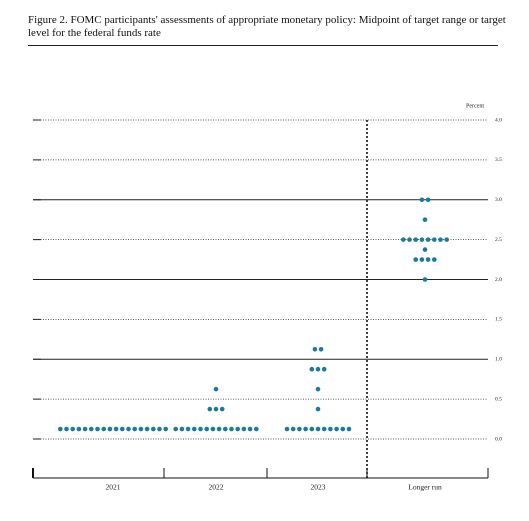 Image resolution: width=529 pixels, height=521 pixels. What do you see at coordinates (498, 200) in the screenshot?
I see `y-tick-label: 3.0` at bounding box center [498, 200].